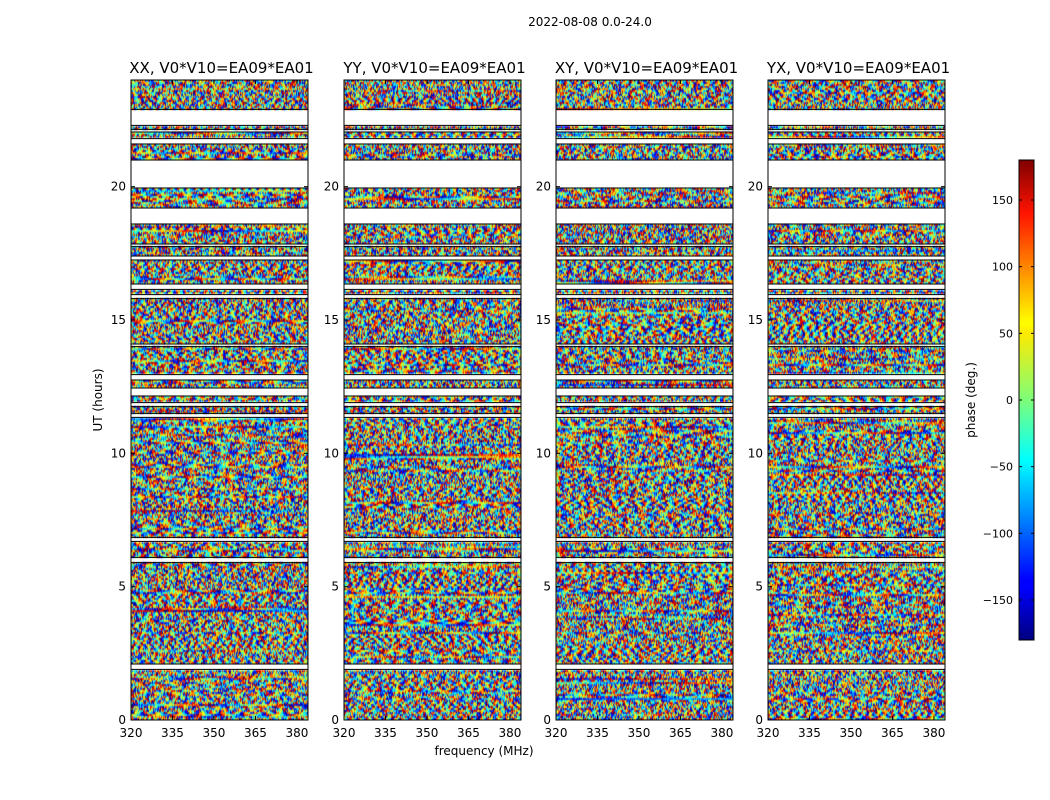 The width and height of the screenshot is (1050, 800). Describe the element at coordinates (433, 68) in the screenshot. I see `panel-title: YY, V0*V10=EA09*EA01` at that location.